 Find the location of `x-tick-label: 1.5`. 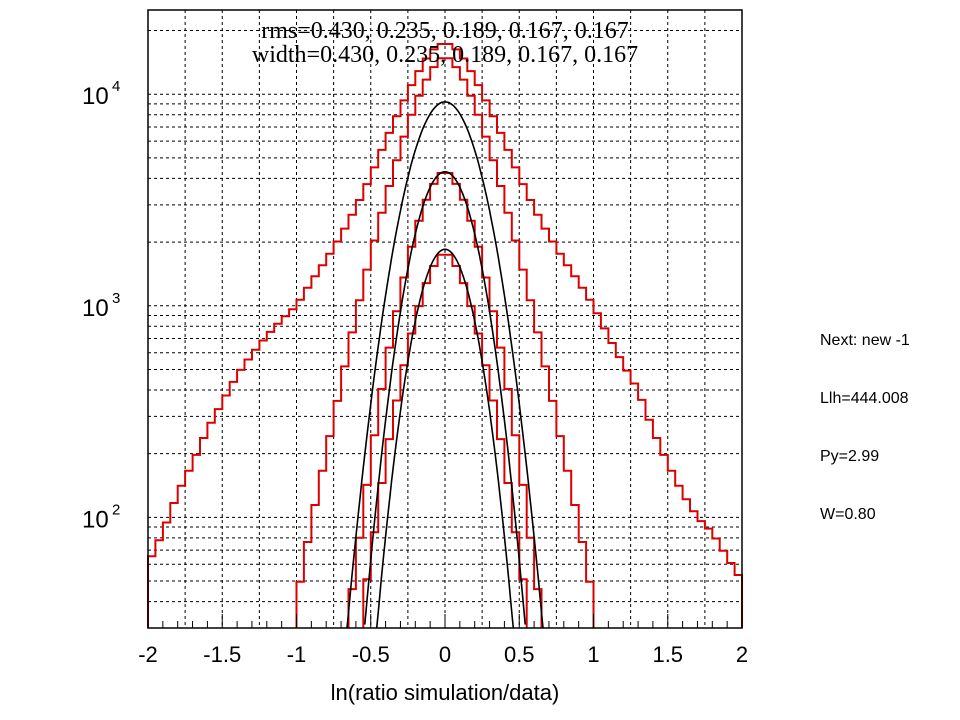

x-tick-label: 1.5 is located at coordinates (667, 654).